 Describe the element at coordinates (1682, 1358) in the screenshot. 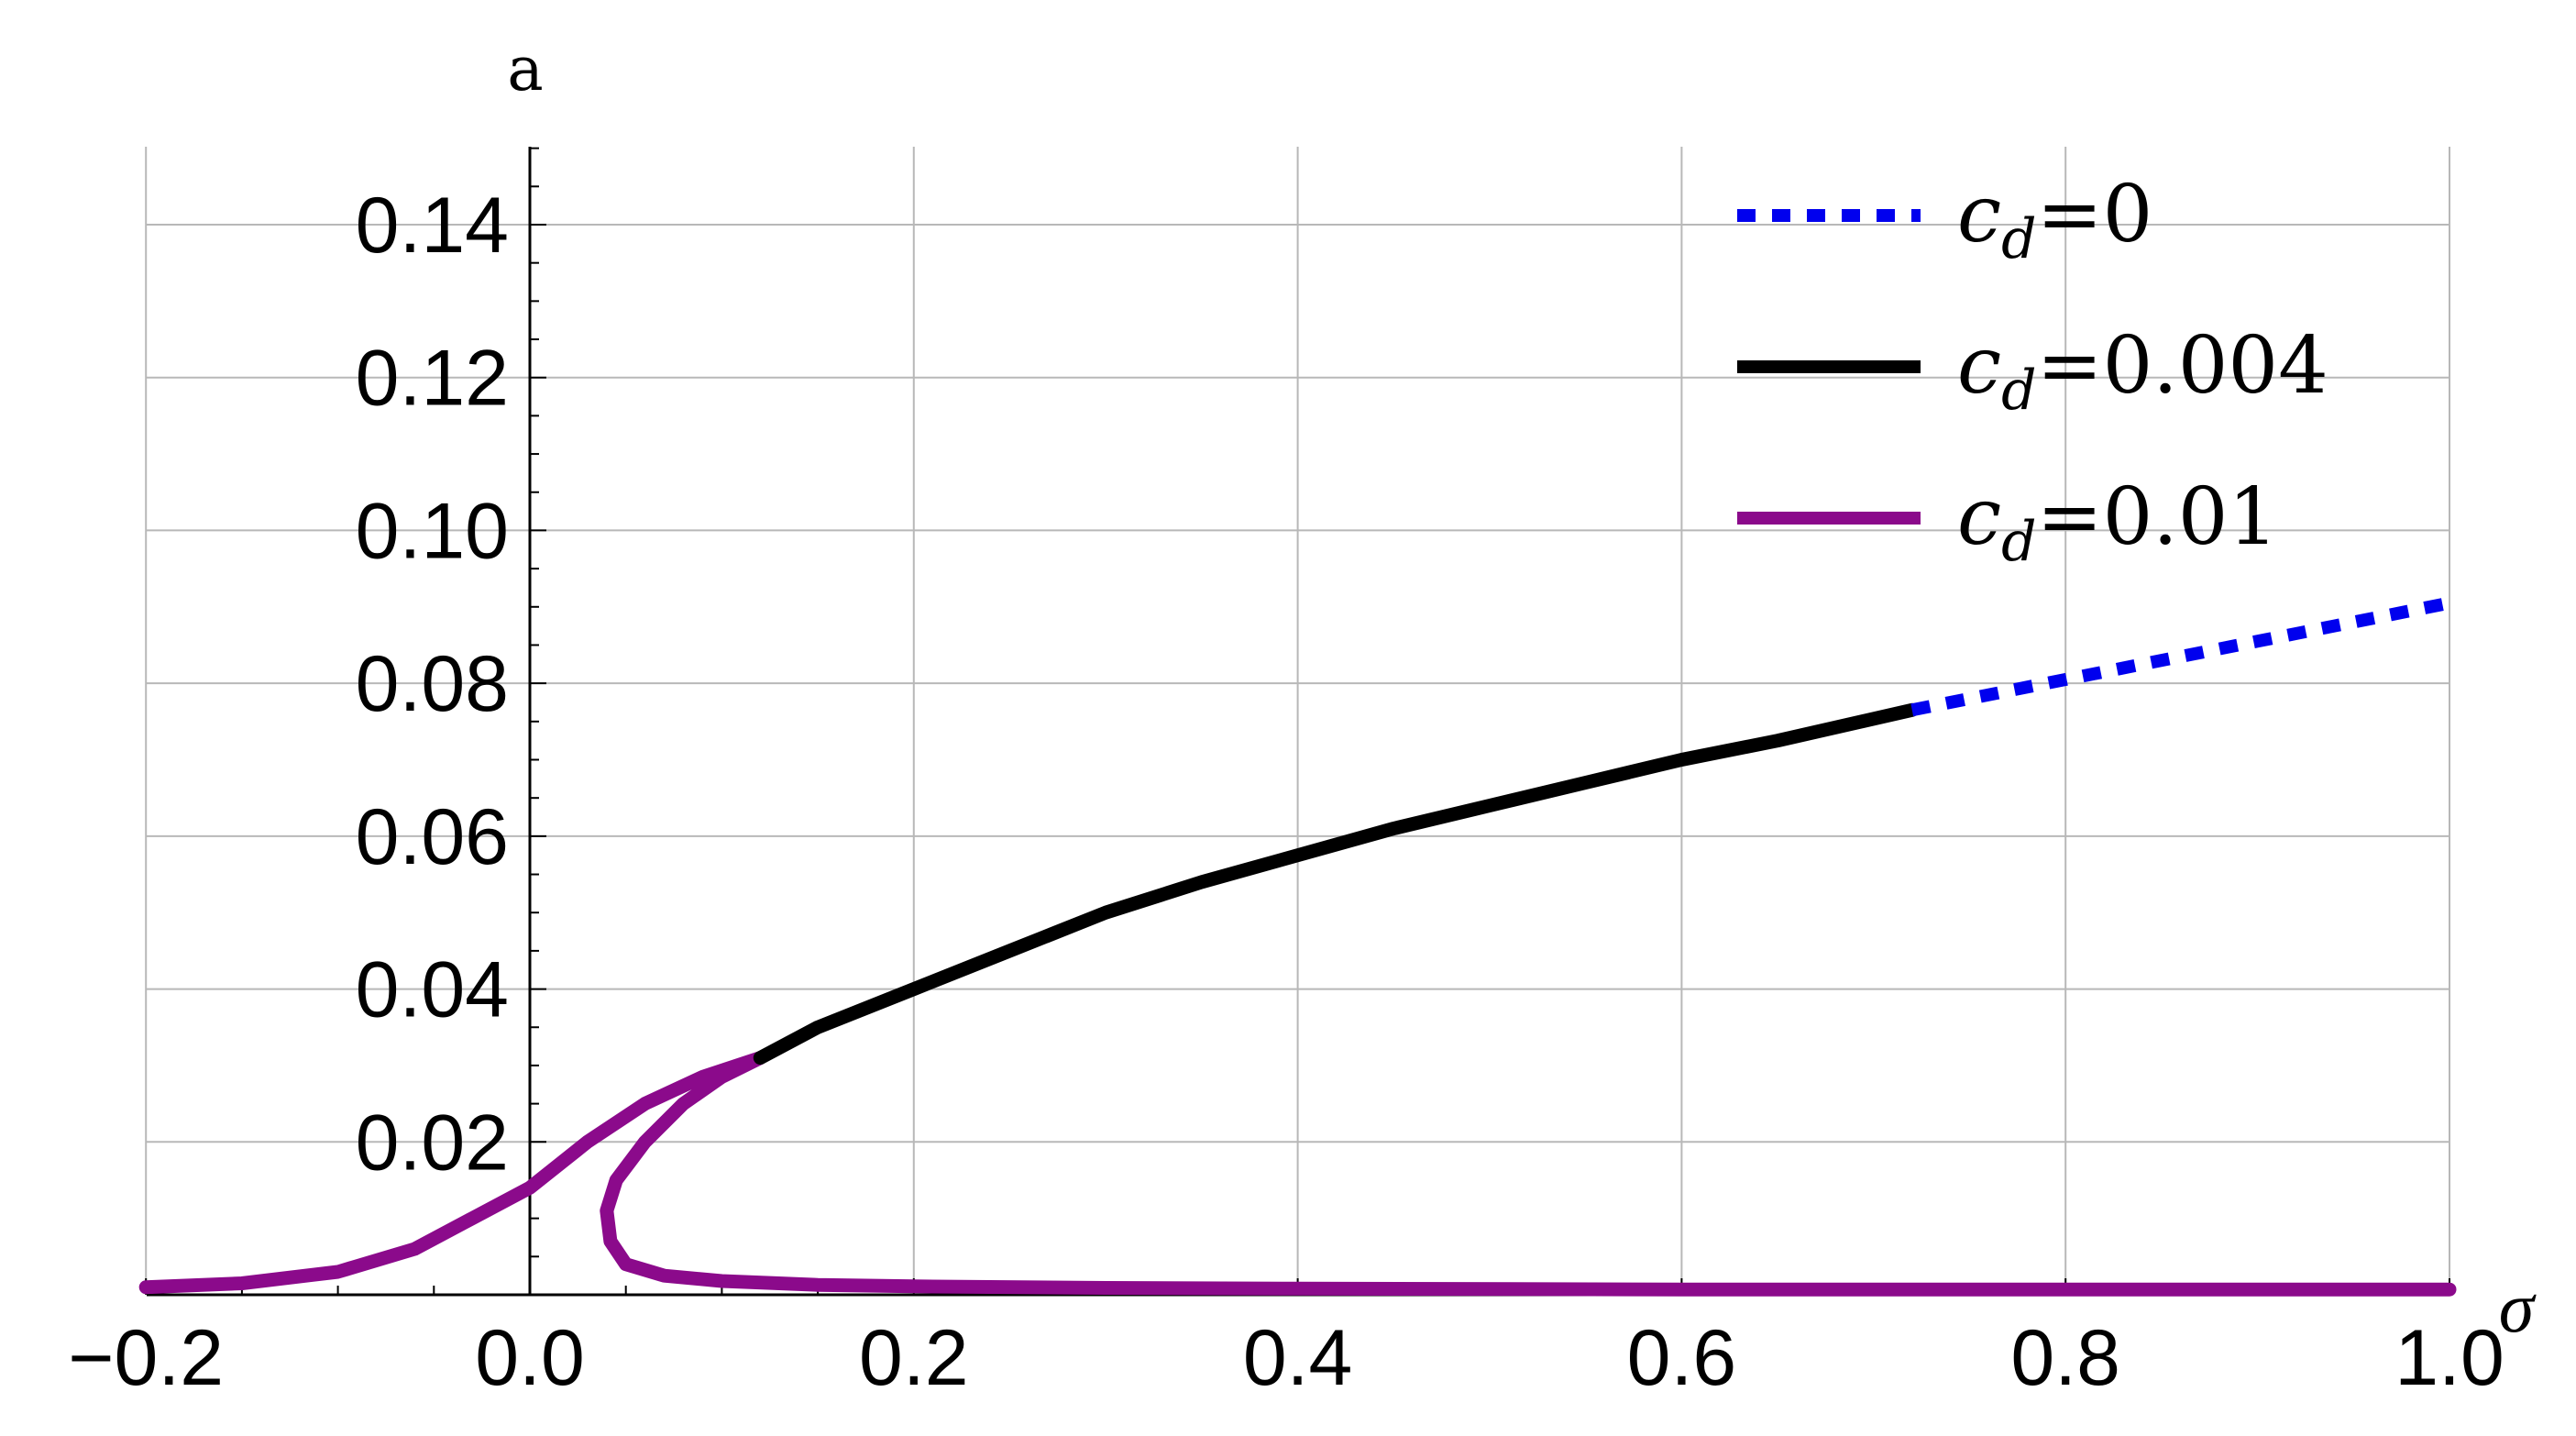

I see `x-tick-label: 0.6` at that location.